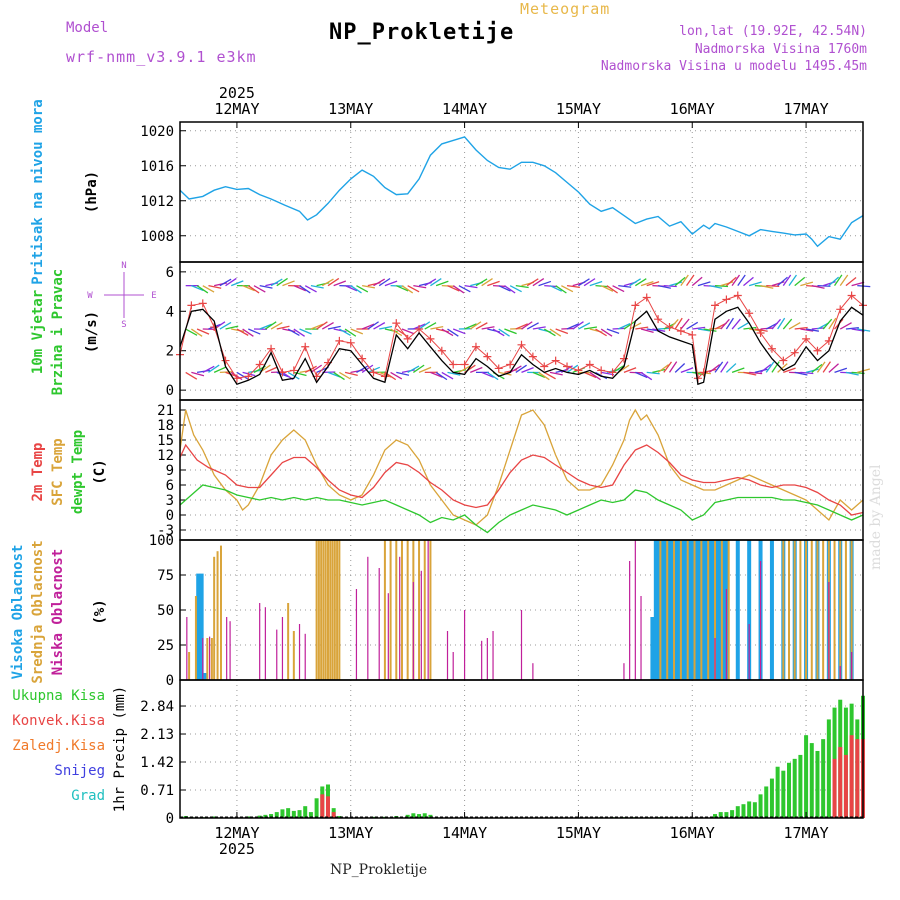 The height and width of the screenshot is (900, 900). What do you see at coordinates (237, 93) in the screenshot?
I see `x-year-top: 2025` at bounding box center [237, 93].